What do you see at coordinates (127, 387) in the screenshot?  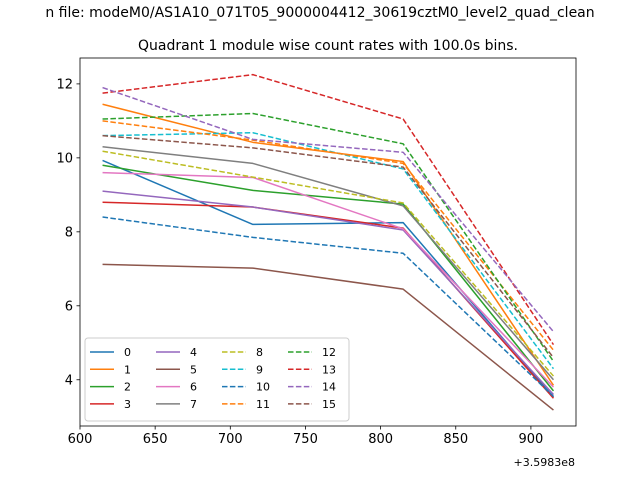 I see `legend-label-2: 2` at bounding box center [127, 387].